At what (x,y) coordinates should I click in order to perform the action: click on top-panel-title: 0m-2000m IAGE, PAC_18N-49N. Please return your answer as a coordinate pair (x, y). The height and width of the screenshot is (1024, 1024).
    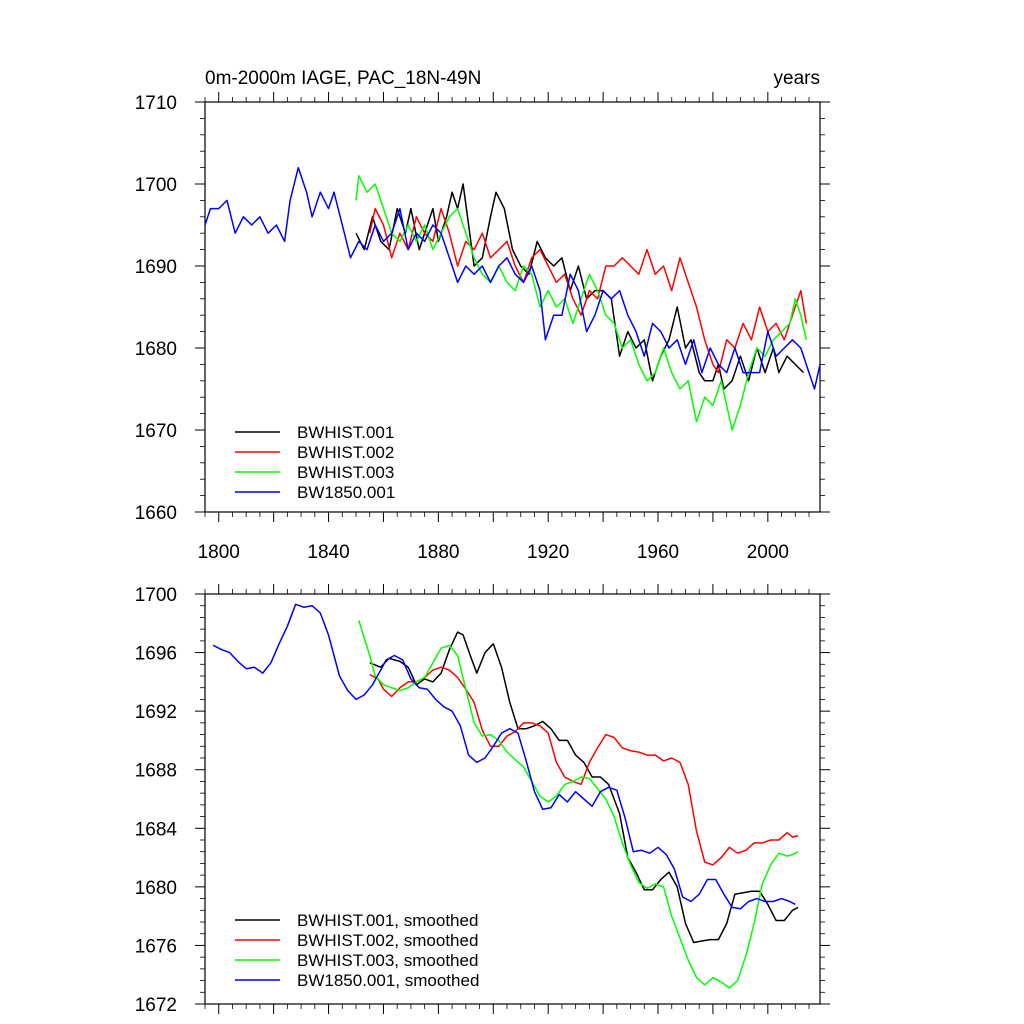
    Looking at the image, I should click on (343, 78).